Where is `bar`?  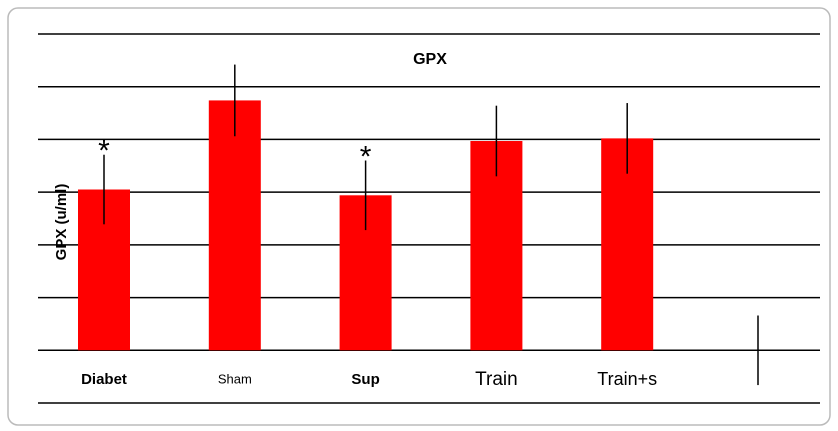
bar is located at coordinates (234, 225).